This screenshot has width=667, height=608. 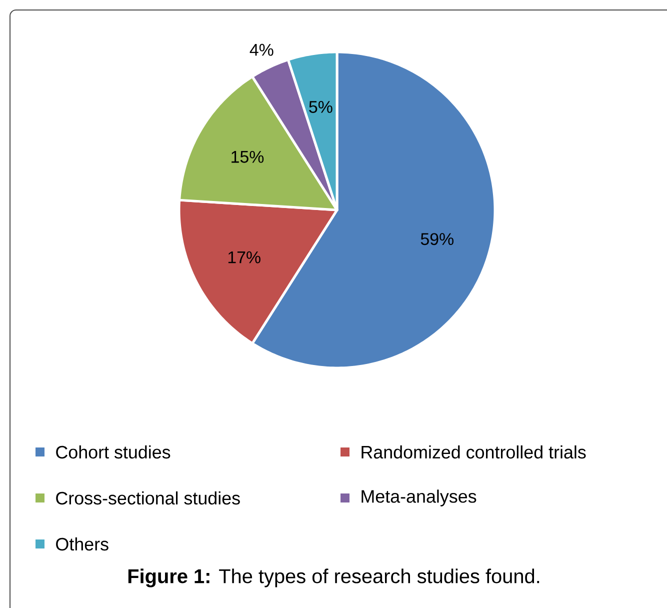 I want to click on legend-label: Cohort studies, so click(x=113, y=452).